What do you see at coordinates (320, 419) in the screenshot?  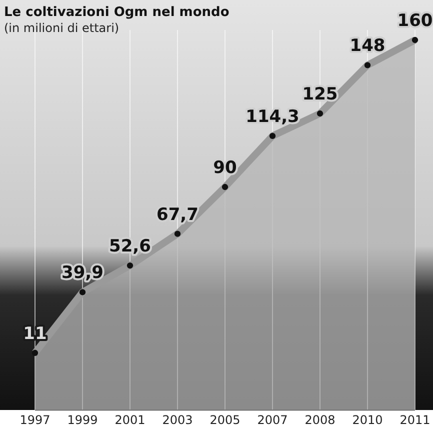 I see `x-tick-label: 2008` at bounding box center [320, 419].